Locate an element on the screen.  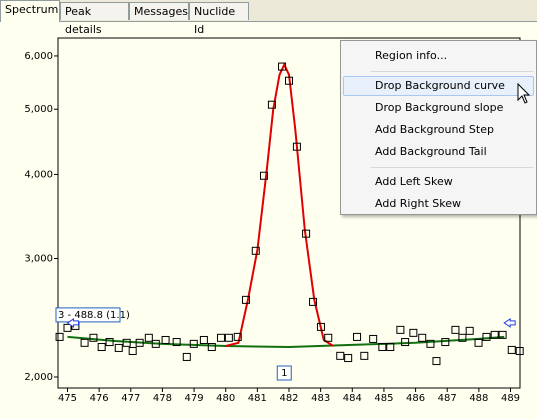
x-tick-label: 475 is located at coordinates (67, 398).